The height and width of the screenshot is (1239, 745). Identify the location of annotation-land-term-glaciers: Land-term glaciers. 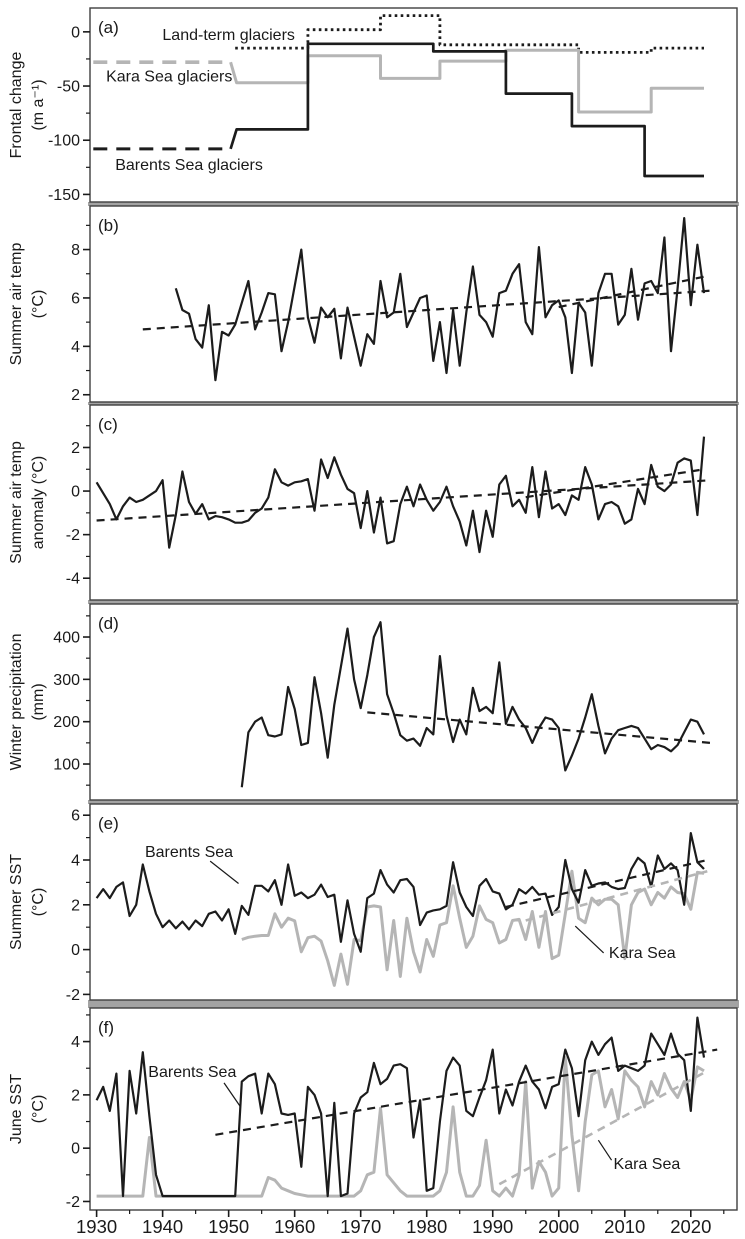
(228, 35).